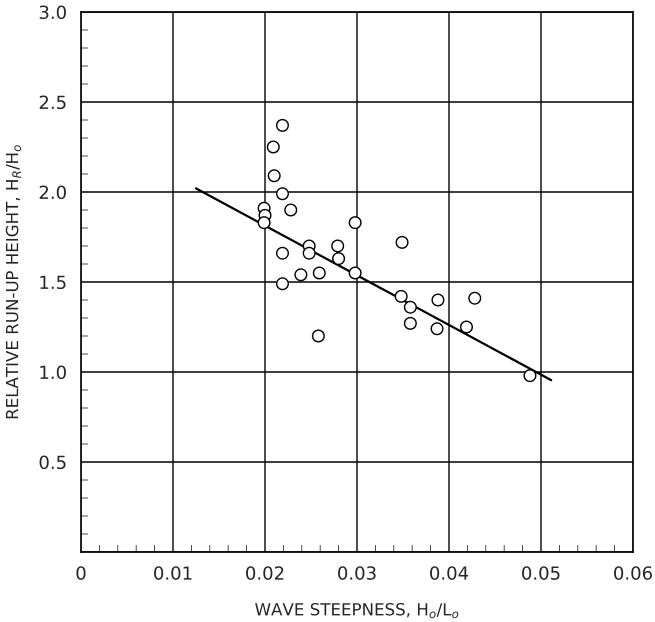 This screenshot has height=622, width=655. What do you see at coordinates (53, 192) in the screenshot?
I see `y-tick-label: 2.0` at bounding box center [53, 192].